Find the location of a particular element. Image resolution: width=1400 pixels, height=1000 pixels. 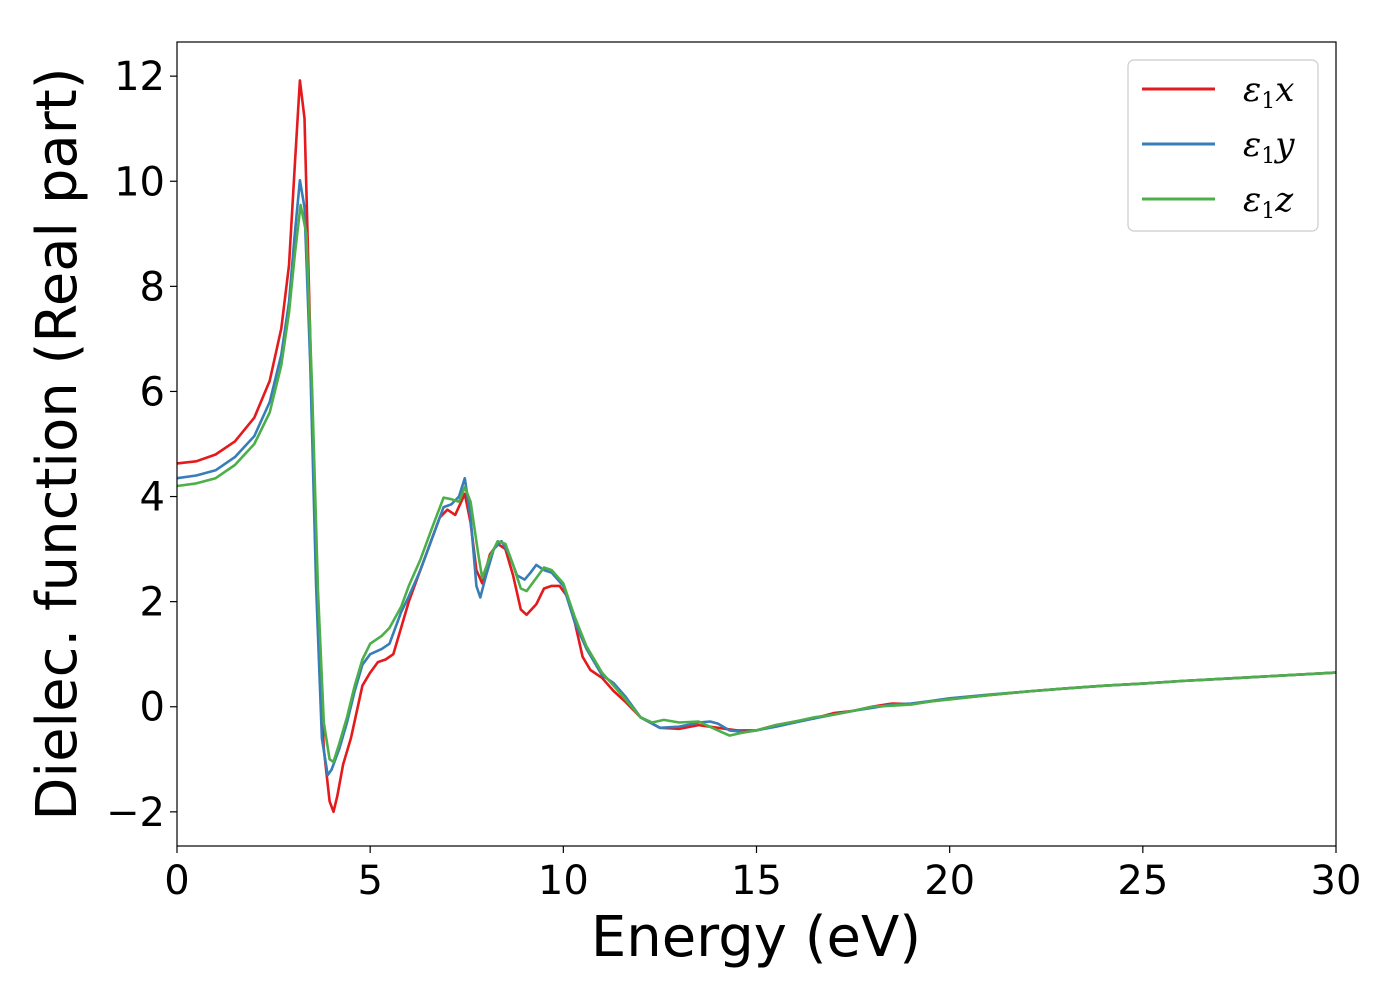

x-tick-label: 30 is located at coordinates (1336, 881).